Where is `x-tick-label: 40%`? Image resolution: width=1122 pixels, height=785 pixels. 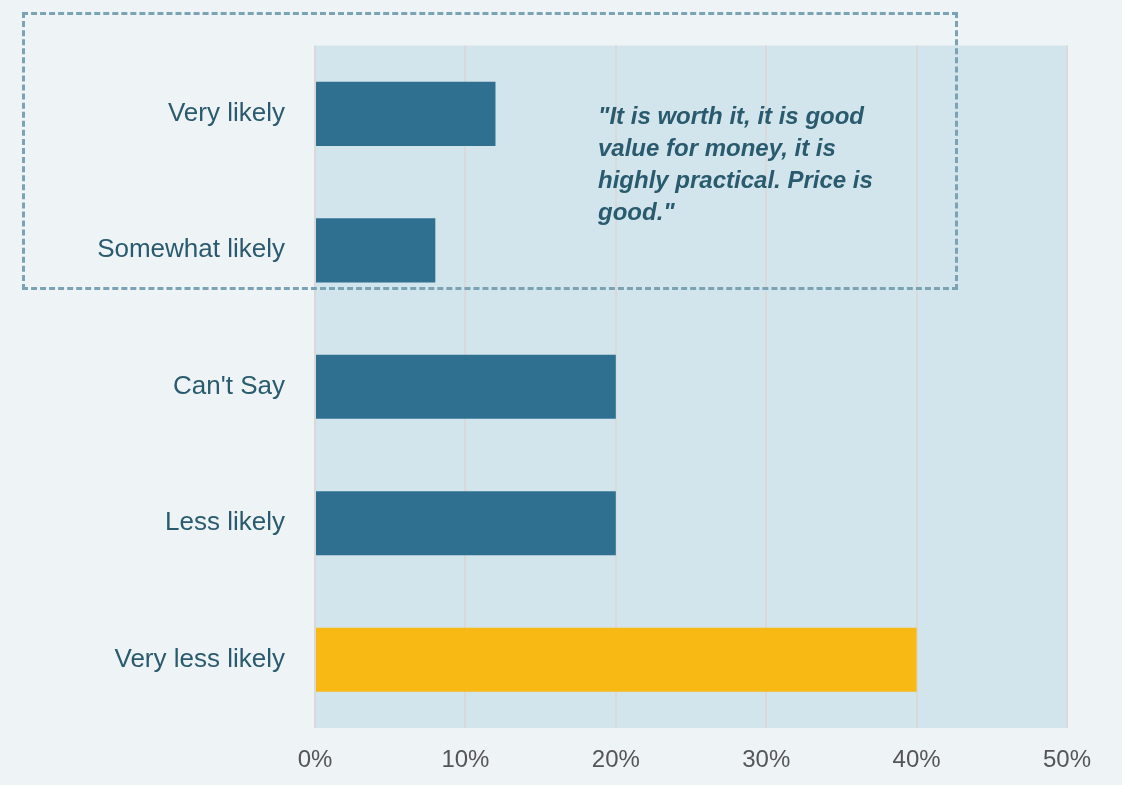 x-tick-label: 40% is located at coordinates (916, 759).